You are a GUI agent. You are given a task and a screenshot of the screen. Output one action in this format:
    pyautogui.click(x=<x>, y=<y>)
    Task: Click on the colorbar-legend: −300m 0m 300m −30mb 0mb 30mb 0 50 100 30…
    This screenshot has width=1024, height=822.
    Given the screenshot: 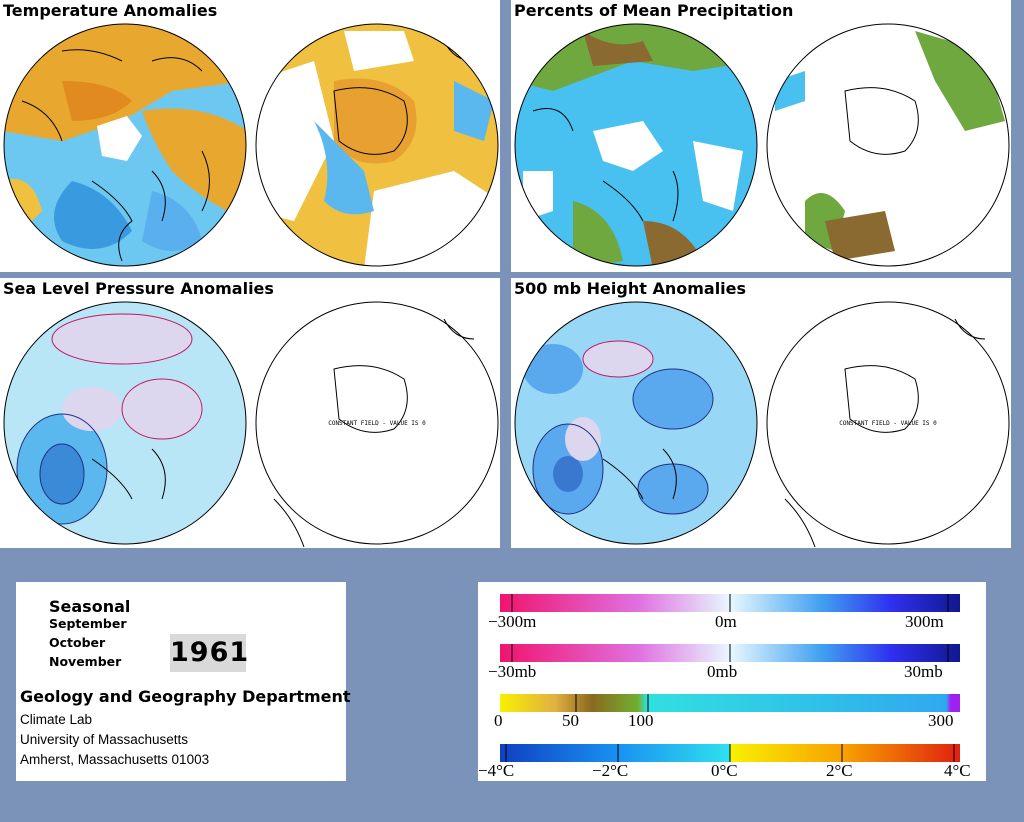 What is the action you would take?
    pyautogui.click(x=732, y=681)
    